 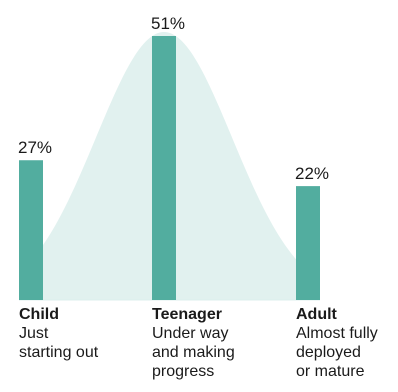 What do you see at coordinates (164, 168) in the screenshot?
I see `bar-teenager` at bounding box center [164, 168].